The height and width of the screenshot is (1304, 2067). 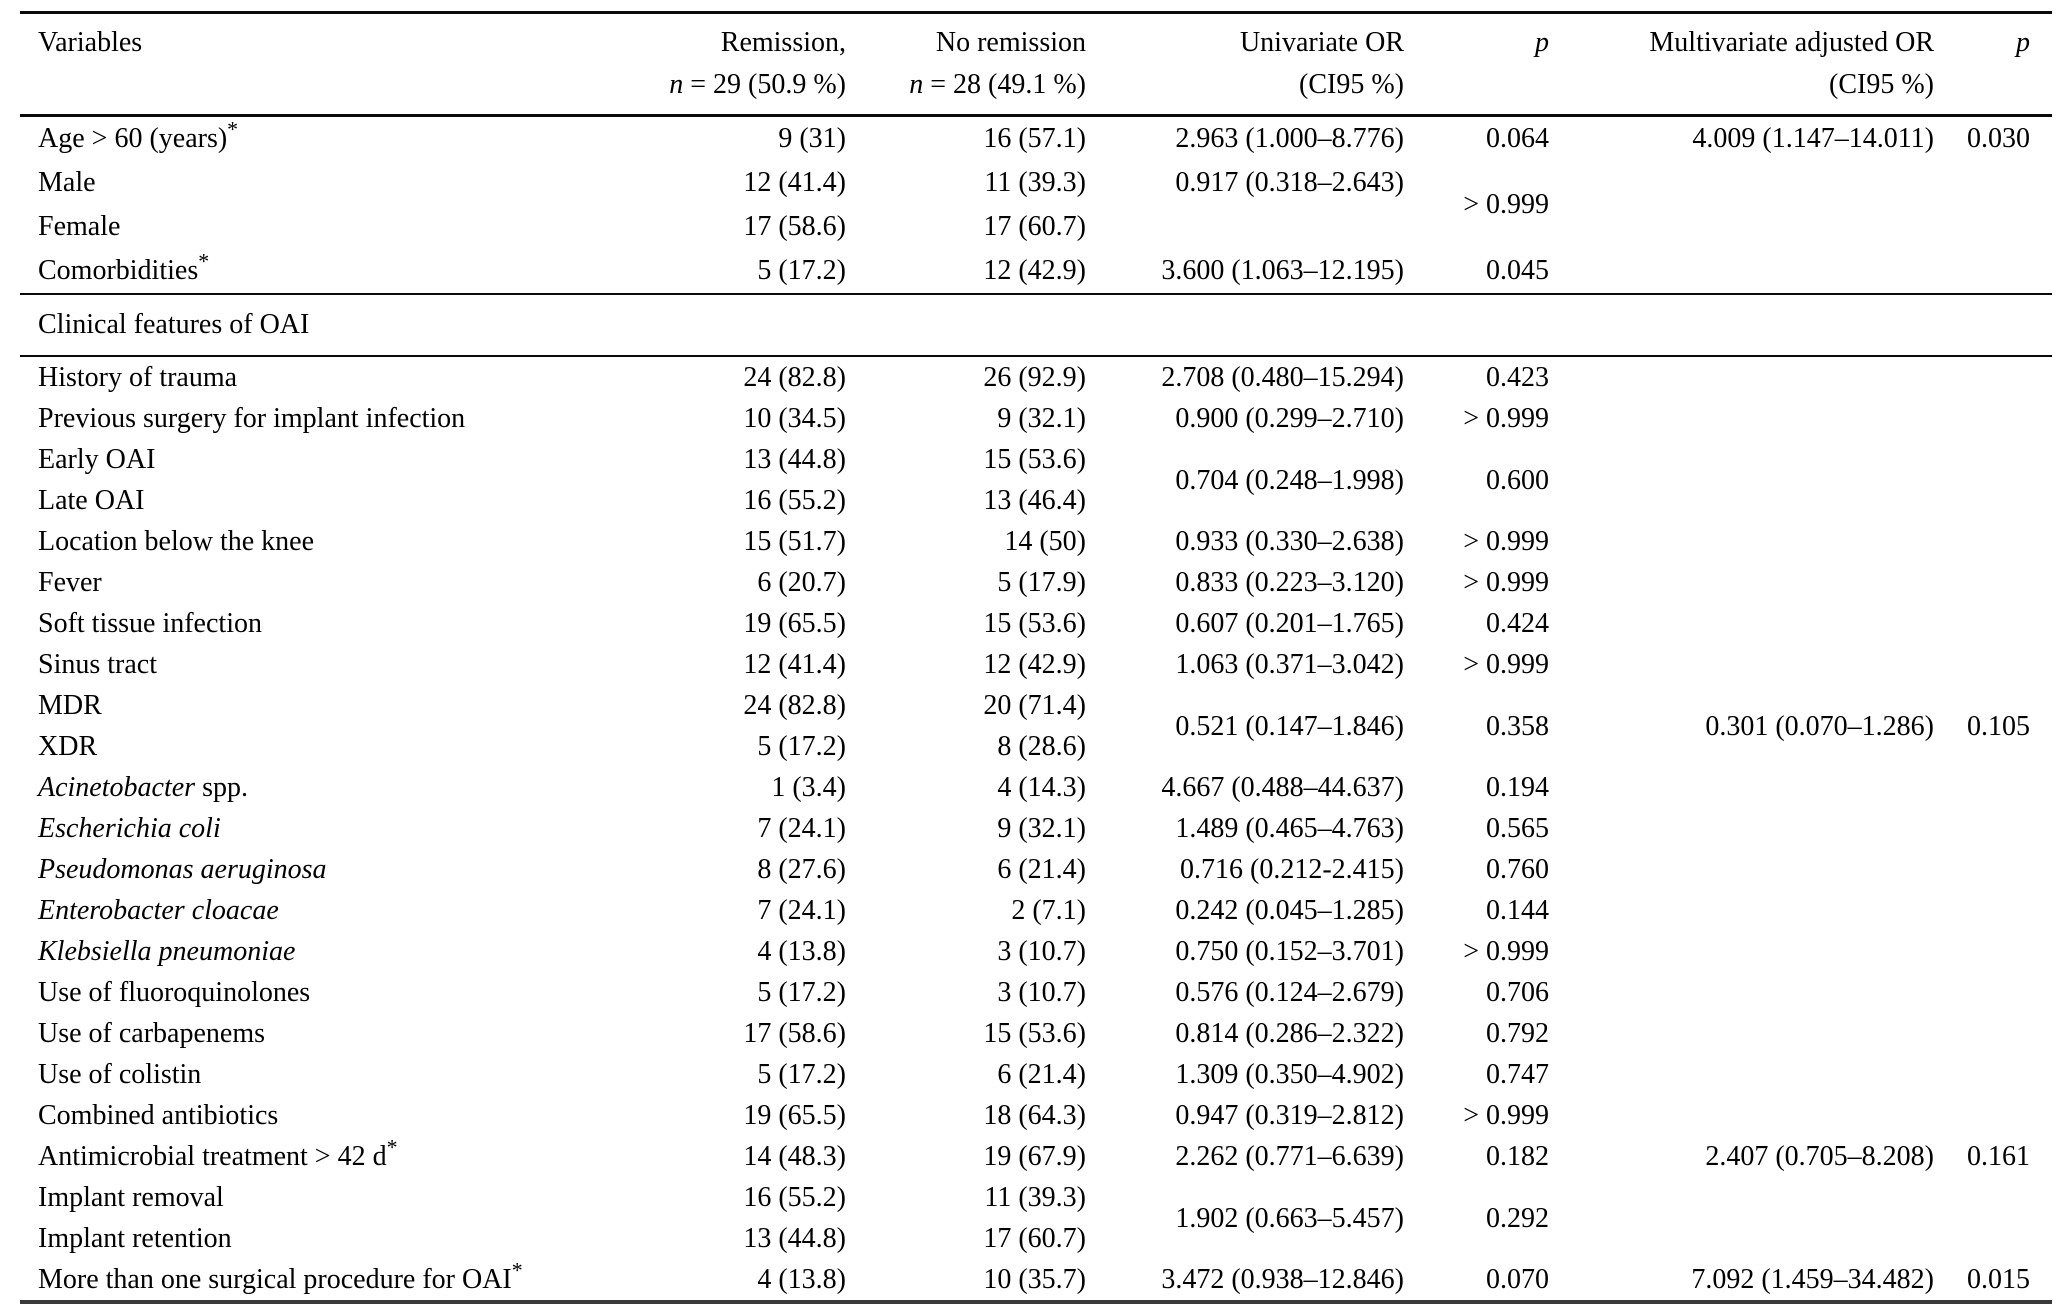 What do you see at coordinates (1289, 623) in the screenshot?
I see `cell-univariate_or: 0.607 (0.201–1.765)` at bounding box center [1289, 623].